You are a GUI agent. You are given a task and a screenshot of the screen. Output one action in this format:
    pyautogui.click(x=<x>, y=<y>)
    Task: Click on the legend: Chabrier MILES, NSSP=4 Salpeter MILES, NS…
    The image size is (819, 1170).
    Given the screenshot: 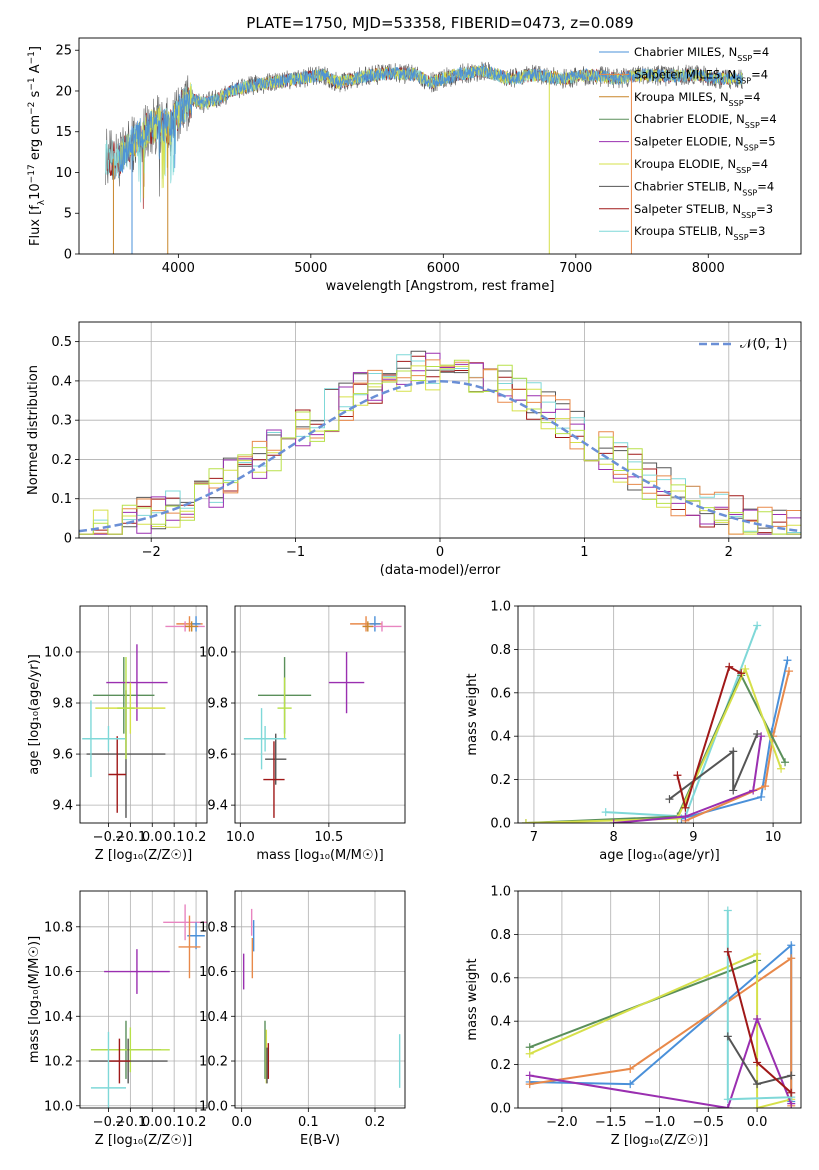 What is the action you would take?
    pyautogui.click(x=688, y=143)
    